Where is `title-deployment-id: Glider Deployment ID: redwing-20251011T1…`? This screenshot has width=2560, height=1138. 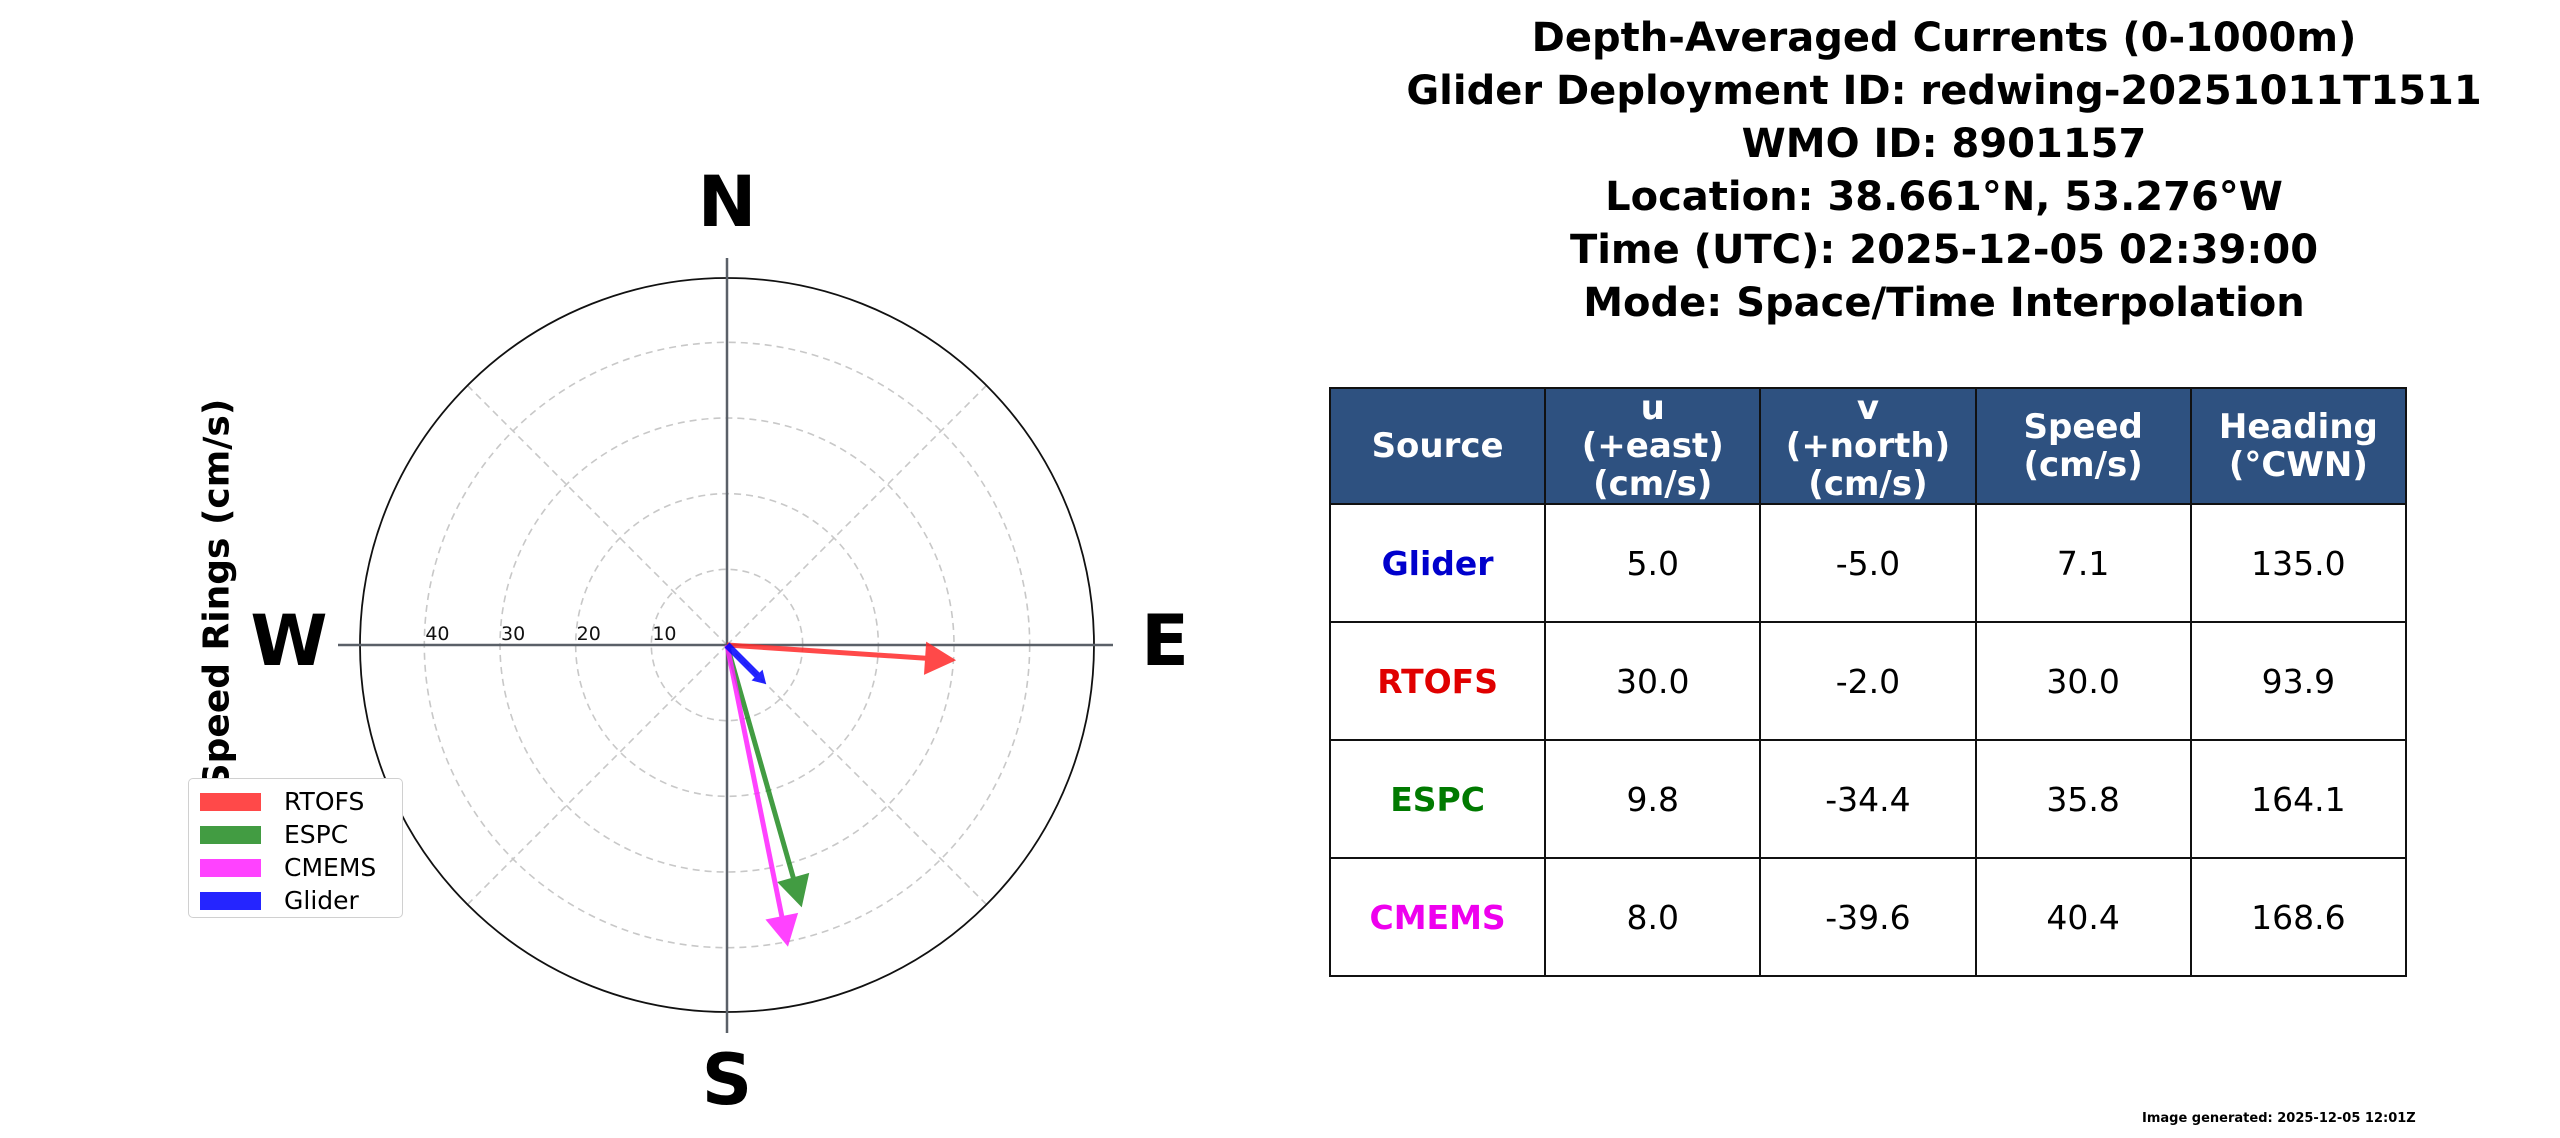 title-deployment-id: Glider Deployment ID: redwing-20251011T1… is located at coordinates (1944, 91).